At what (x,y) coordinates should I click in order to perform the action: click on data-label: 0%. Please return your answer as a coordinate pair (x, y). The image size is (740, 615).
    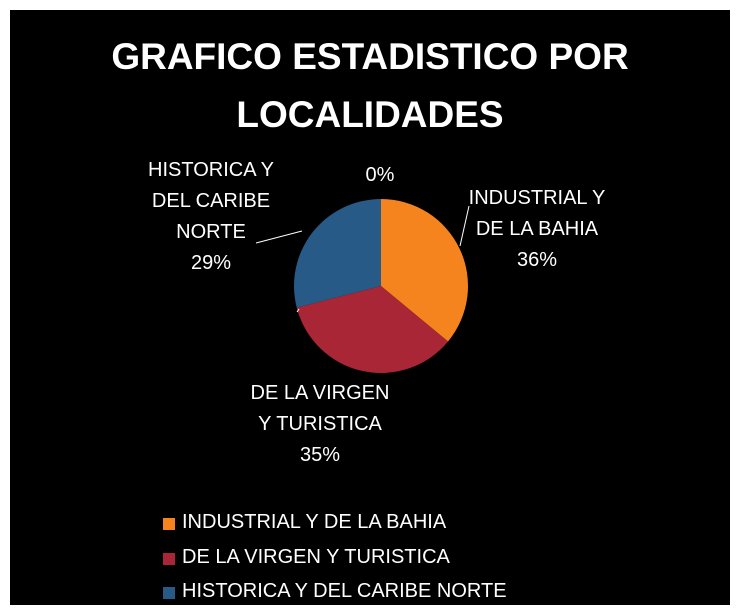
    Looking at the image, I should click on (380, 175).